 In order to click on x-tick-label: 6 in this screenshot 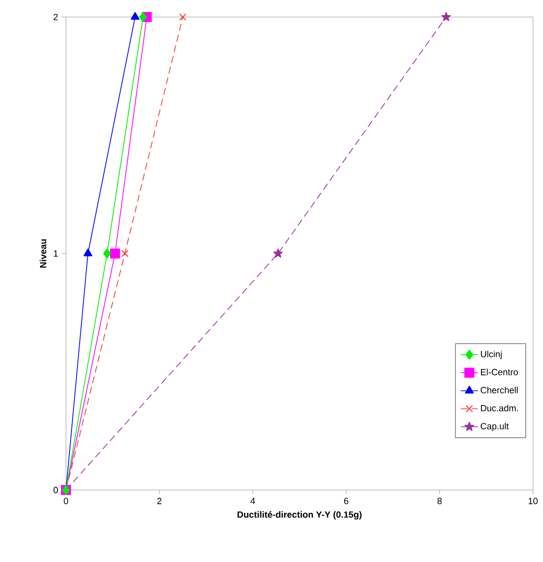, I will do `click(346, 501)`.